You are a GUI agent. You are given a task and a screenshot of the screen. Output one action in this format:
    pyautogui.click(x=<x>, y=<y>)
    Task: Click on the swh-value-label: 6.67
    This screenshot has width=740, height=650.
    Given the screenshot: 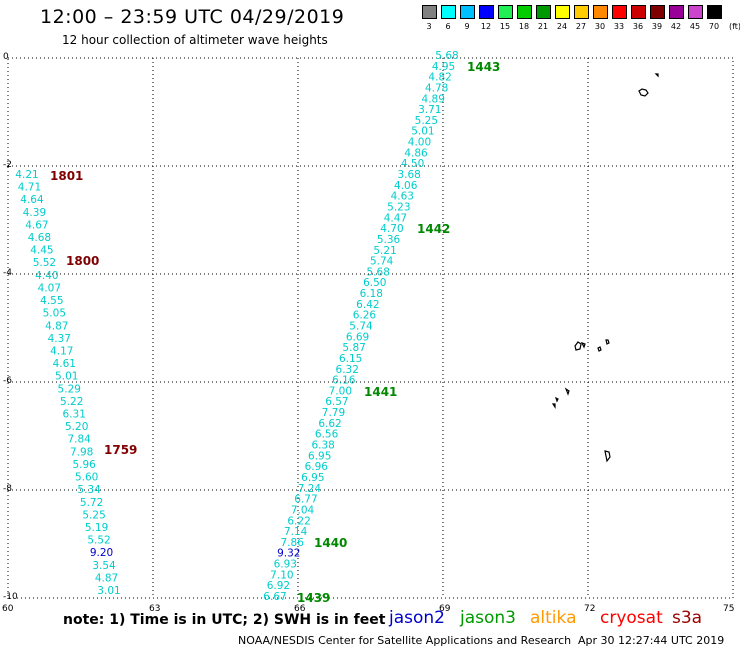 What is the action you would take?
    pyautogui.click(x=274, y=597)
    